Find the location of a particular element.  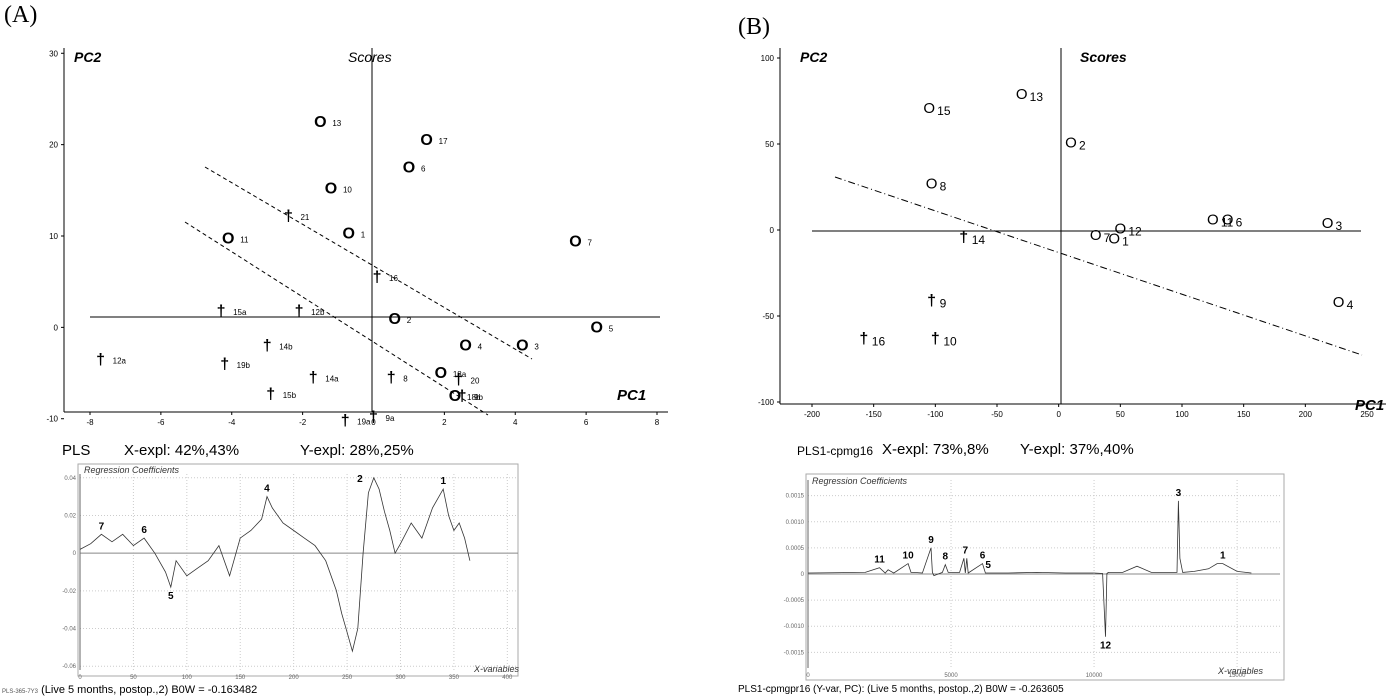

x-tick-label: 4 is located at coordinates (515, 422).